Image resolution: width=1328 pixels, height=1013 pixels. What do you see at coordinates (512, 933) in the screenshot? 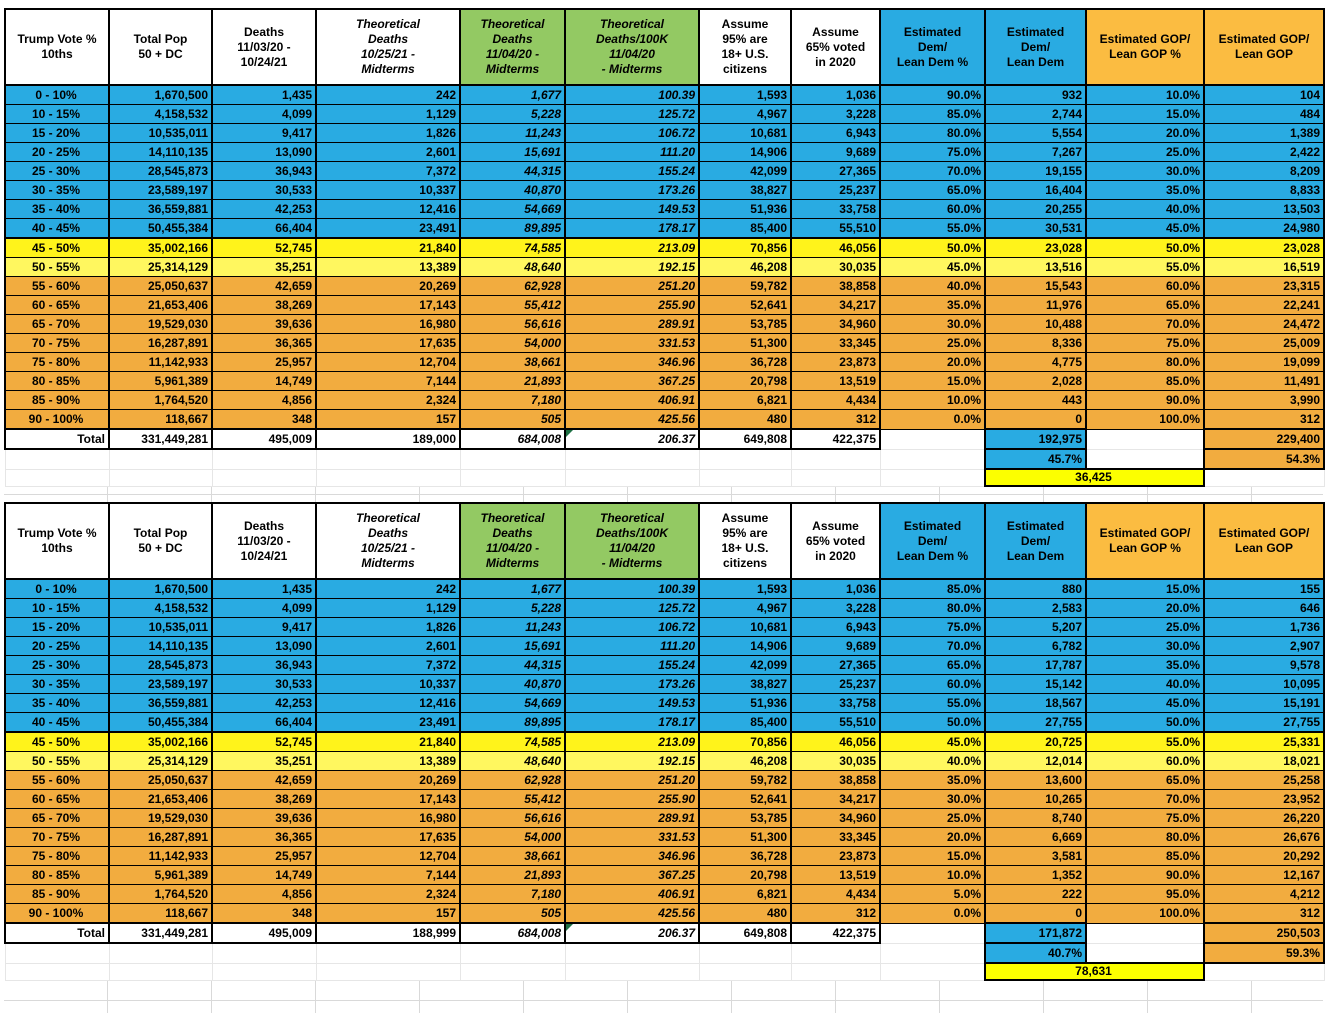
I see `cell: 684,008` at bounding box center [512, 933].